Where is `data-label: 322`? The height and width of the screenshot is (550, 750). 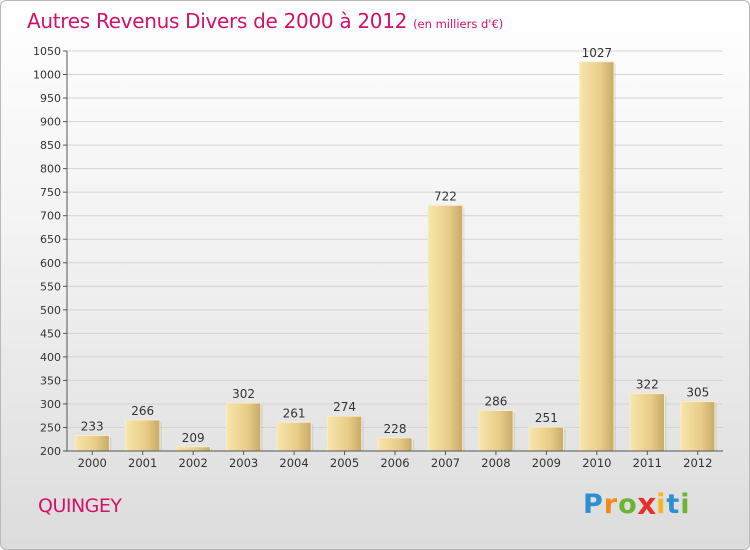 data-label: 322 is located at coordinates (647, 385).